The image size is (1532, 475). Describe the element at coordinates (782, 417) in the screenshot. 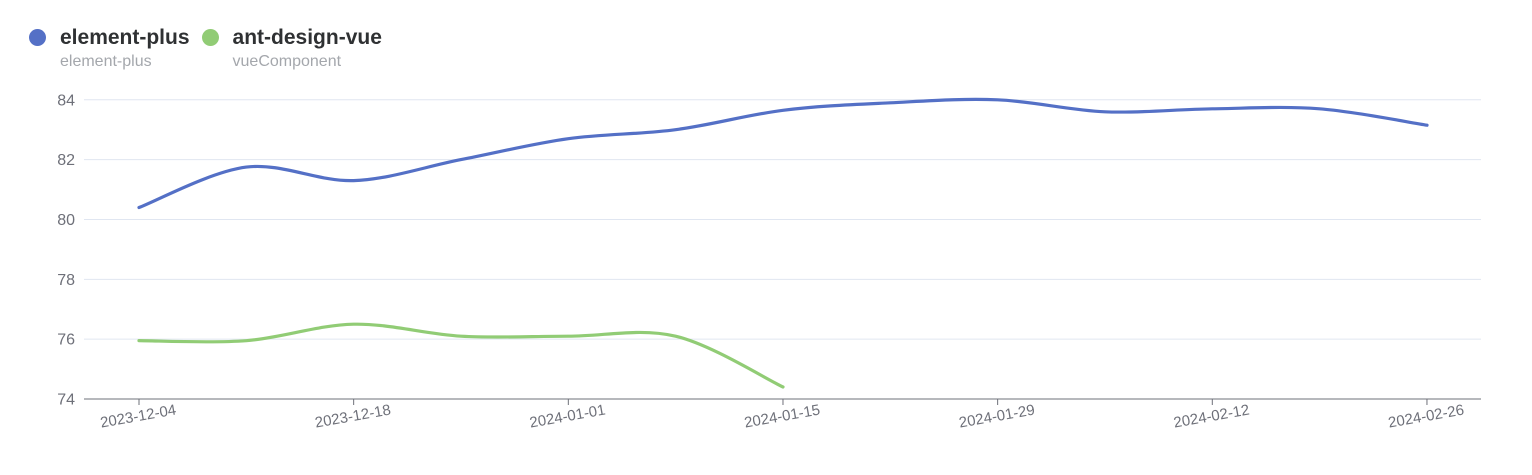

I see `x-axis-label: 2024-01-15` at that location.